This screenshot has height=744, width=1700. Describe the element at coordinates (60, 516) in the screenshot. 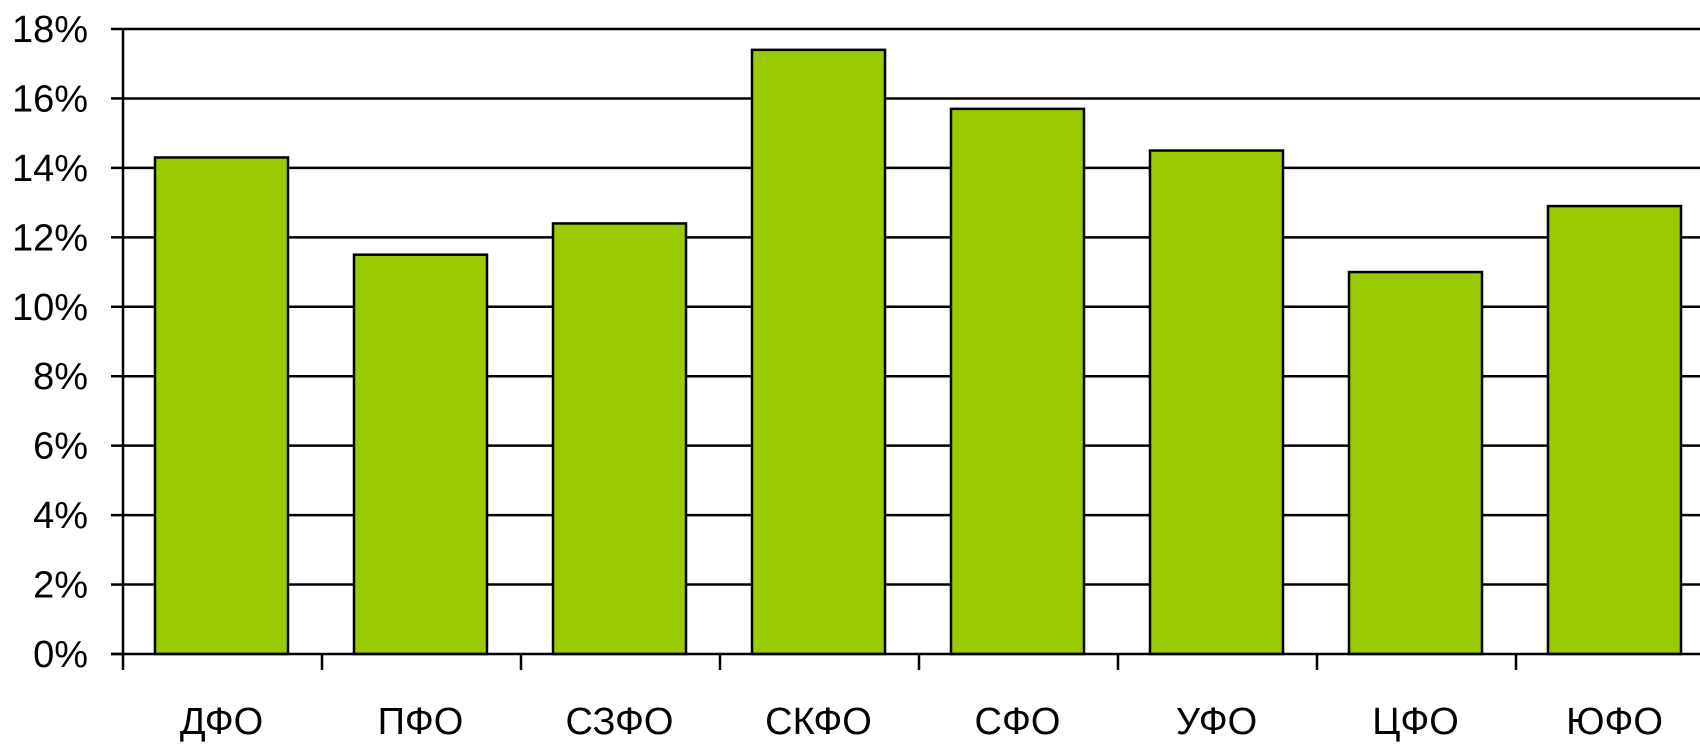

I see `y-tick-label: 4%` at that location.